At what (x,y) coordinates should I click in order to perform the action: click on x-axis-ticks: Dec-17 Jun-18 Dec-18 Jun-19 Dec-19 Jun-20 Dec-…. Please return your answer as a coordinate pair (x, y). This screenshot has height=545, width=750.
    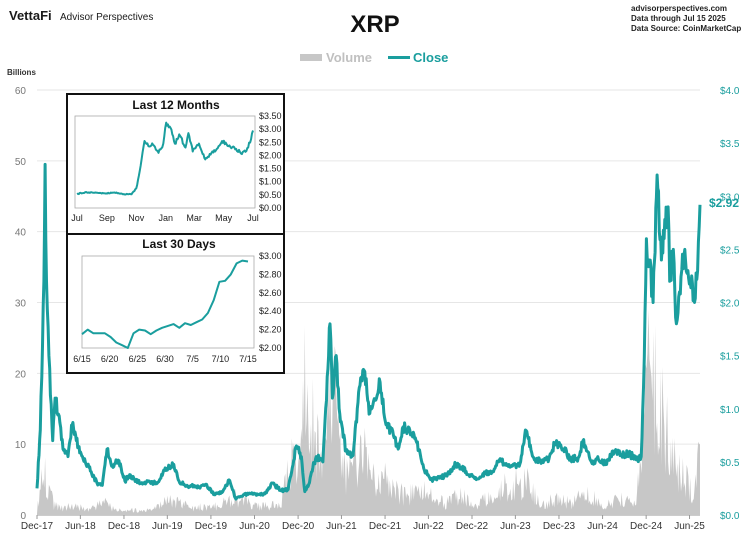
    Looking at the image, I should click on (363, 523).